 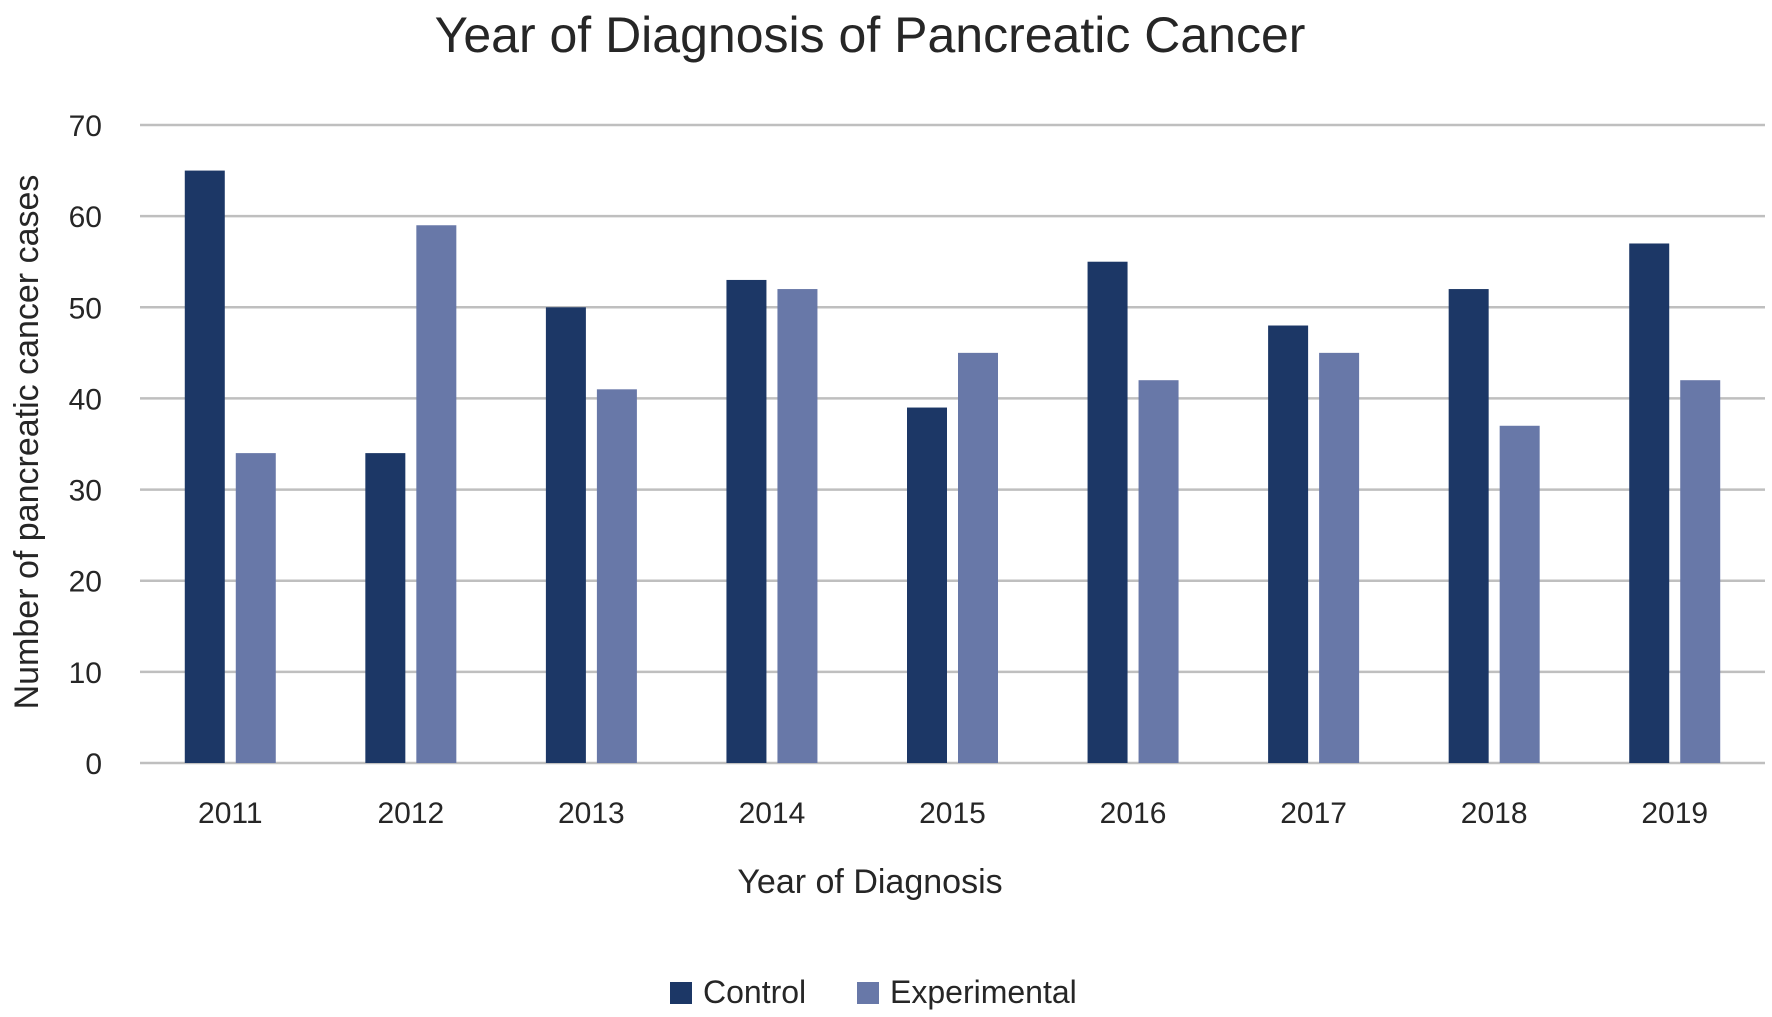 I want to click on bar-control-2014, so click(x=746, y=521).